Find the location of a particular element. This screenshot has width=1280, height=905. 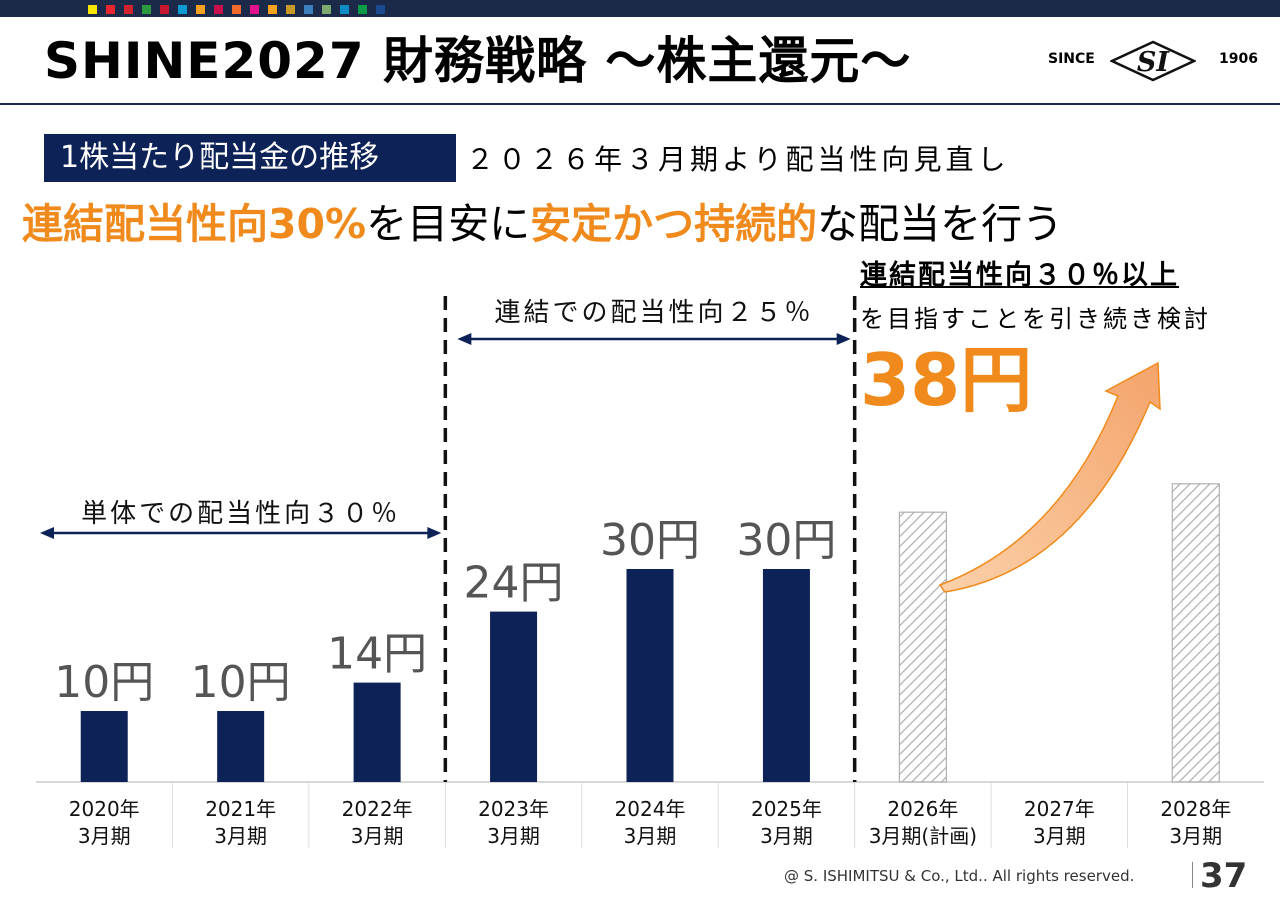

company-logo: SINCE SI 1906 is located at coordinates (1153, 61).